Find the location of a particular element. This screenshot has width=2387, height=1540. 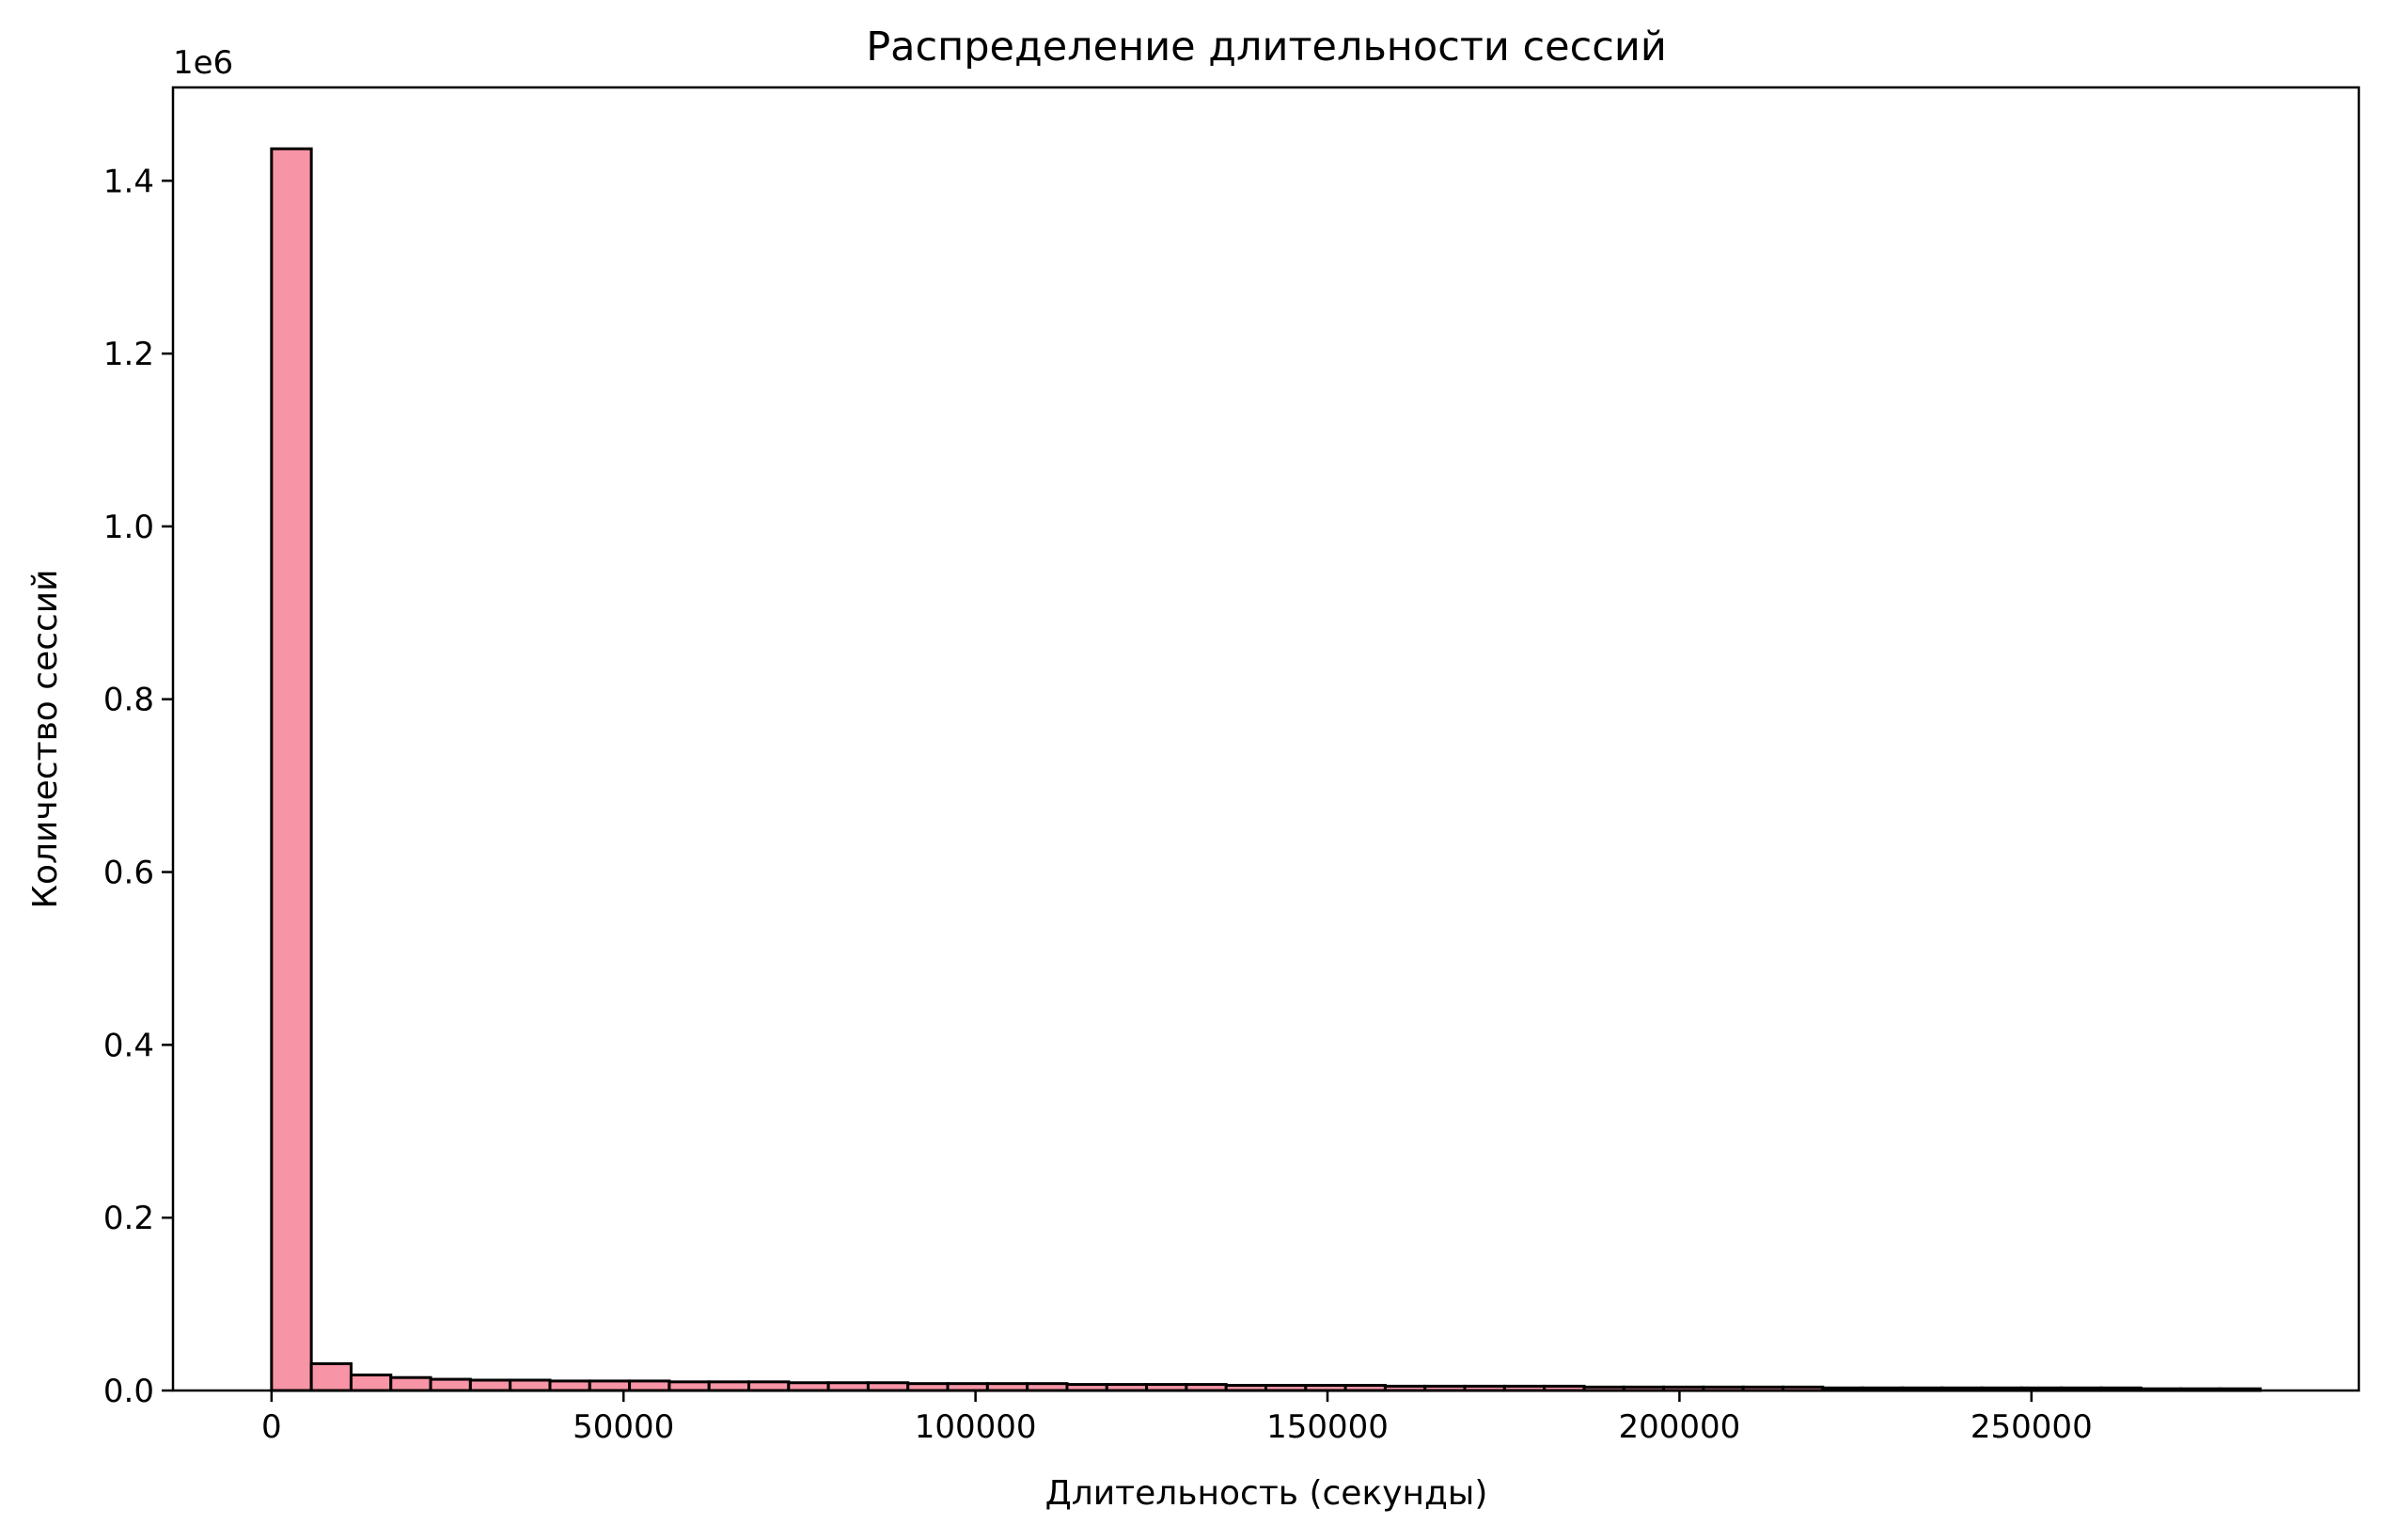

x-axis-title: Длительность (секунды) is located at coordinates (1266, 1494).